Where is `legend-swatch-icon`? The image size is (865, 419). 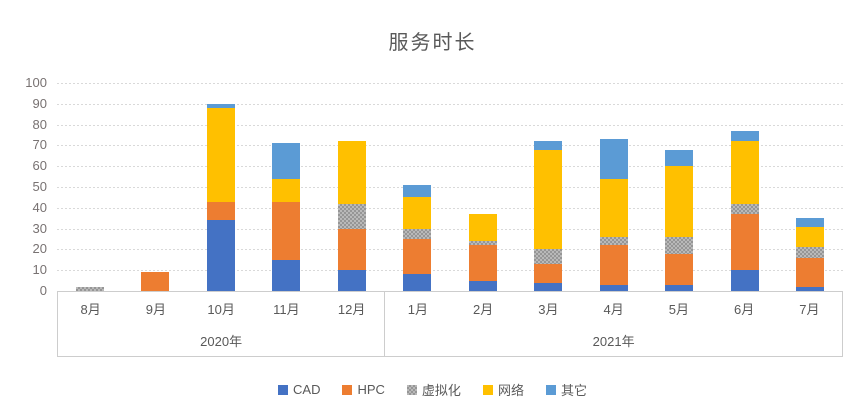
legend-swatch-icon is located at coordinates (550, 389).